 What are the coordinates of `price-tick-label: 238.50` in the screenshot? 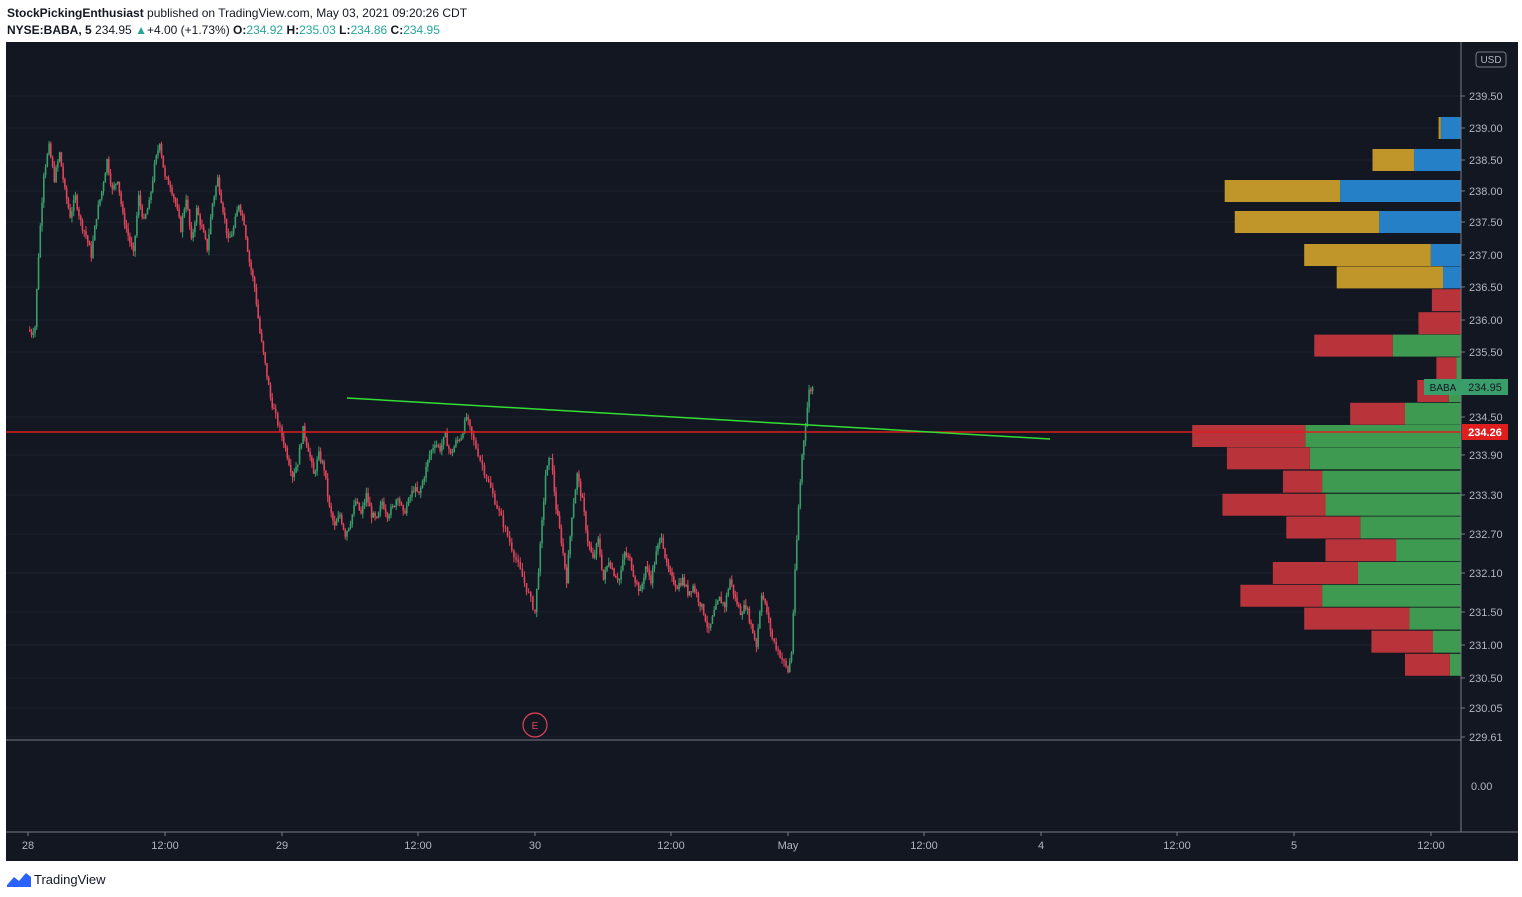 It's located at (1486, 161).